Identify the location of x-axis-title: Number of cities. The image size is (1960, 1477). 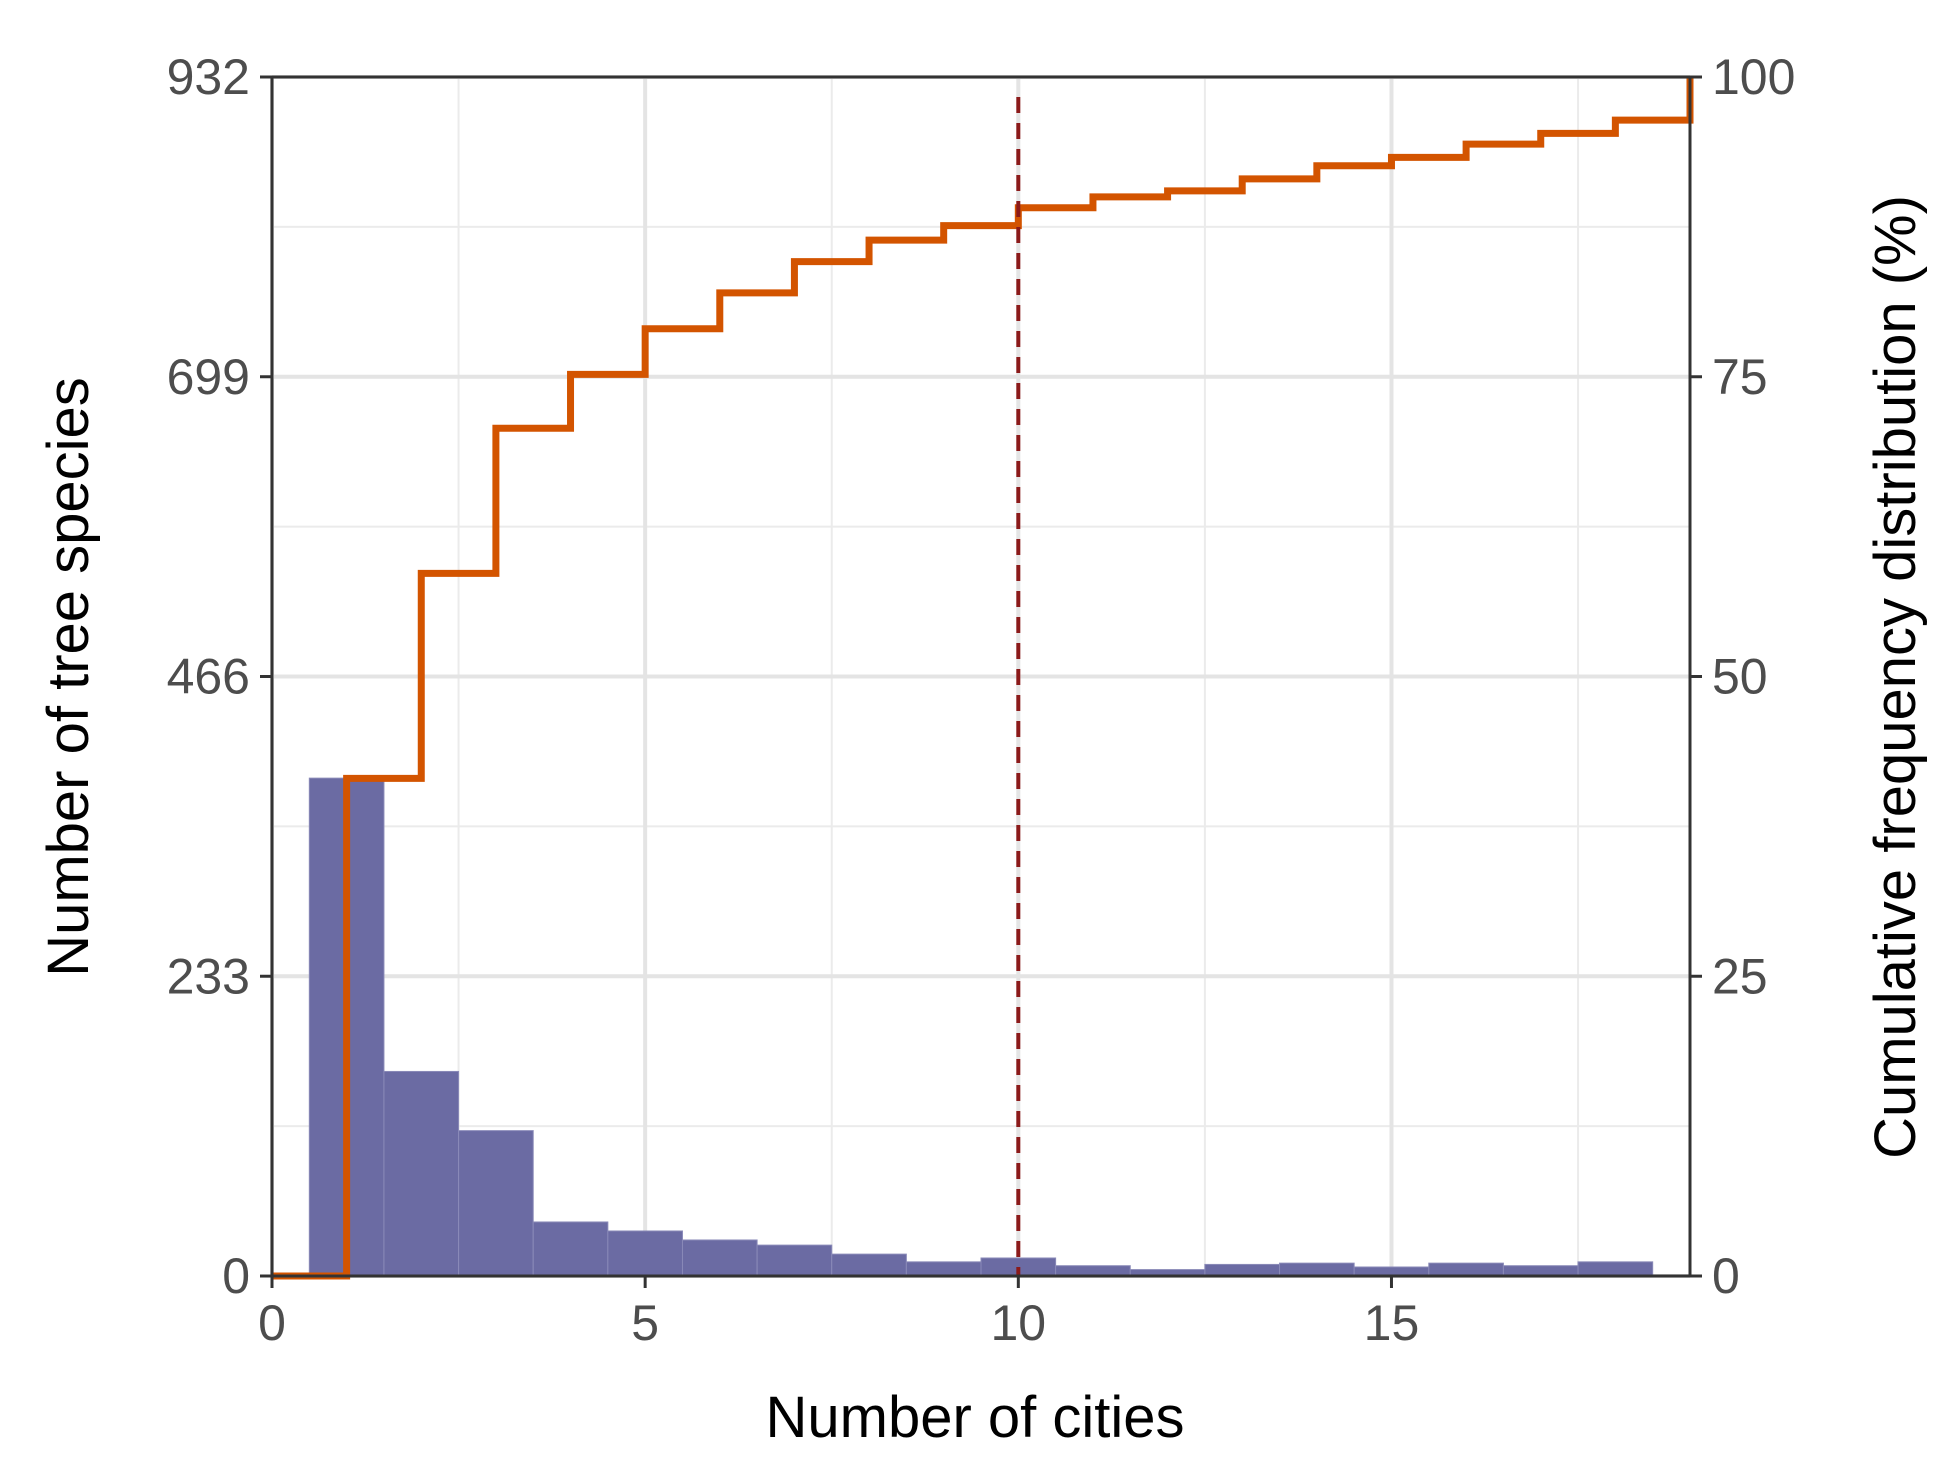
(974, 1417).